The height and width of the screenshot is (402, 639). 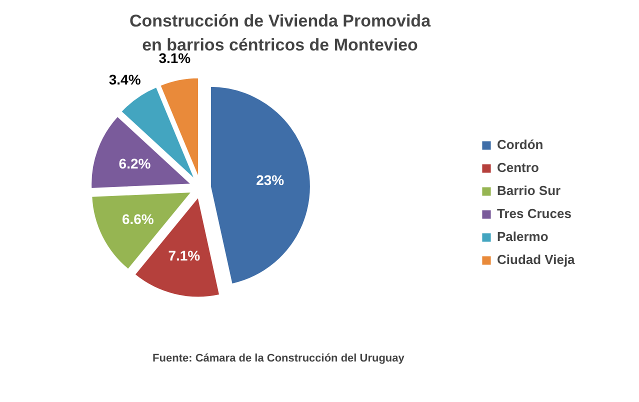 I want to click on data-label: 3.4%, so click(x=125, y=79).